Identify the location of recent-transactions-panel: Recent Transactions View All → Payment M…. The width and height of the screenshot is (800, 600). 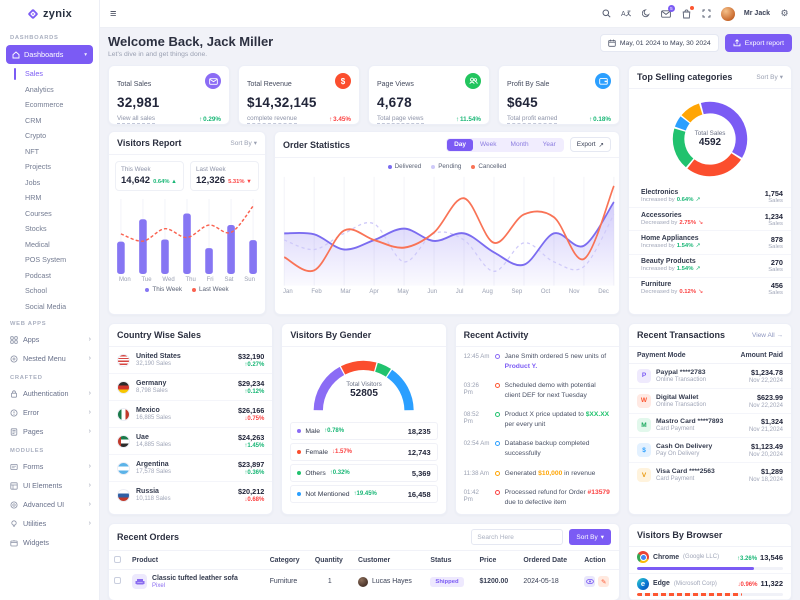
(710, 419).